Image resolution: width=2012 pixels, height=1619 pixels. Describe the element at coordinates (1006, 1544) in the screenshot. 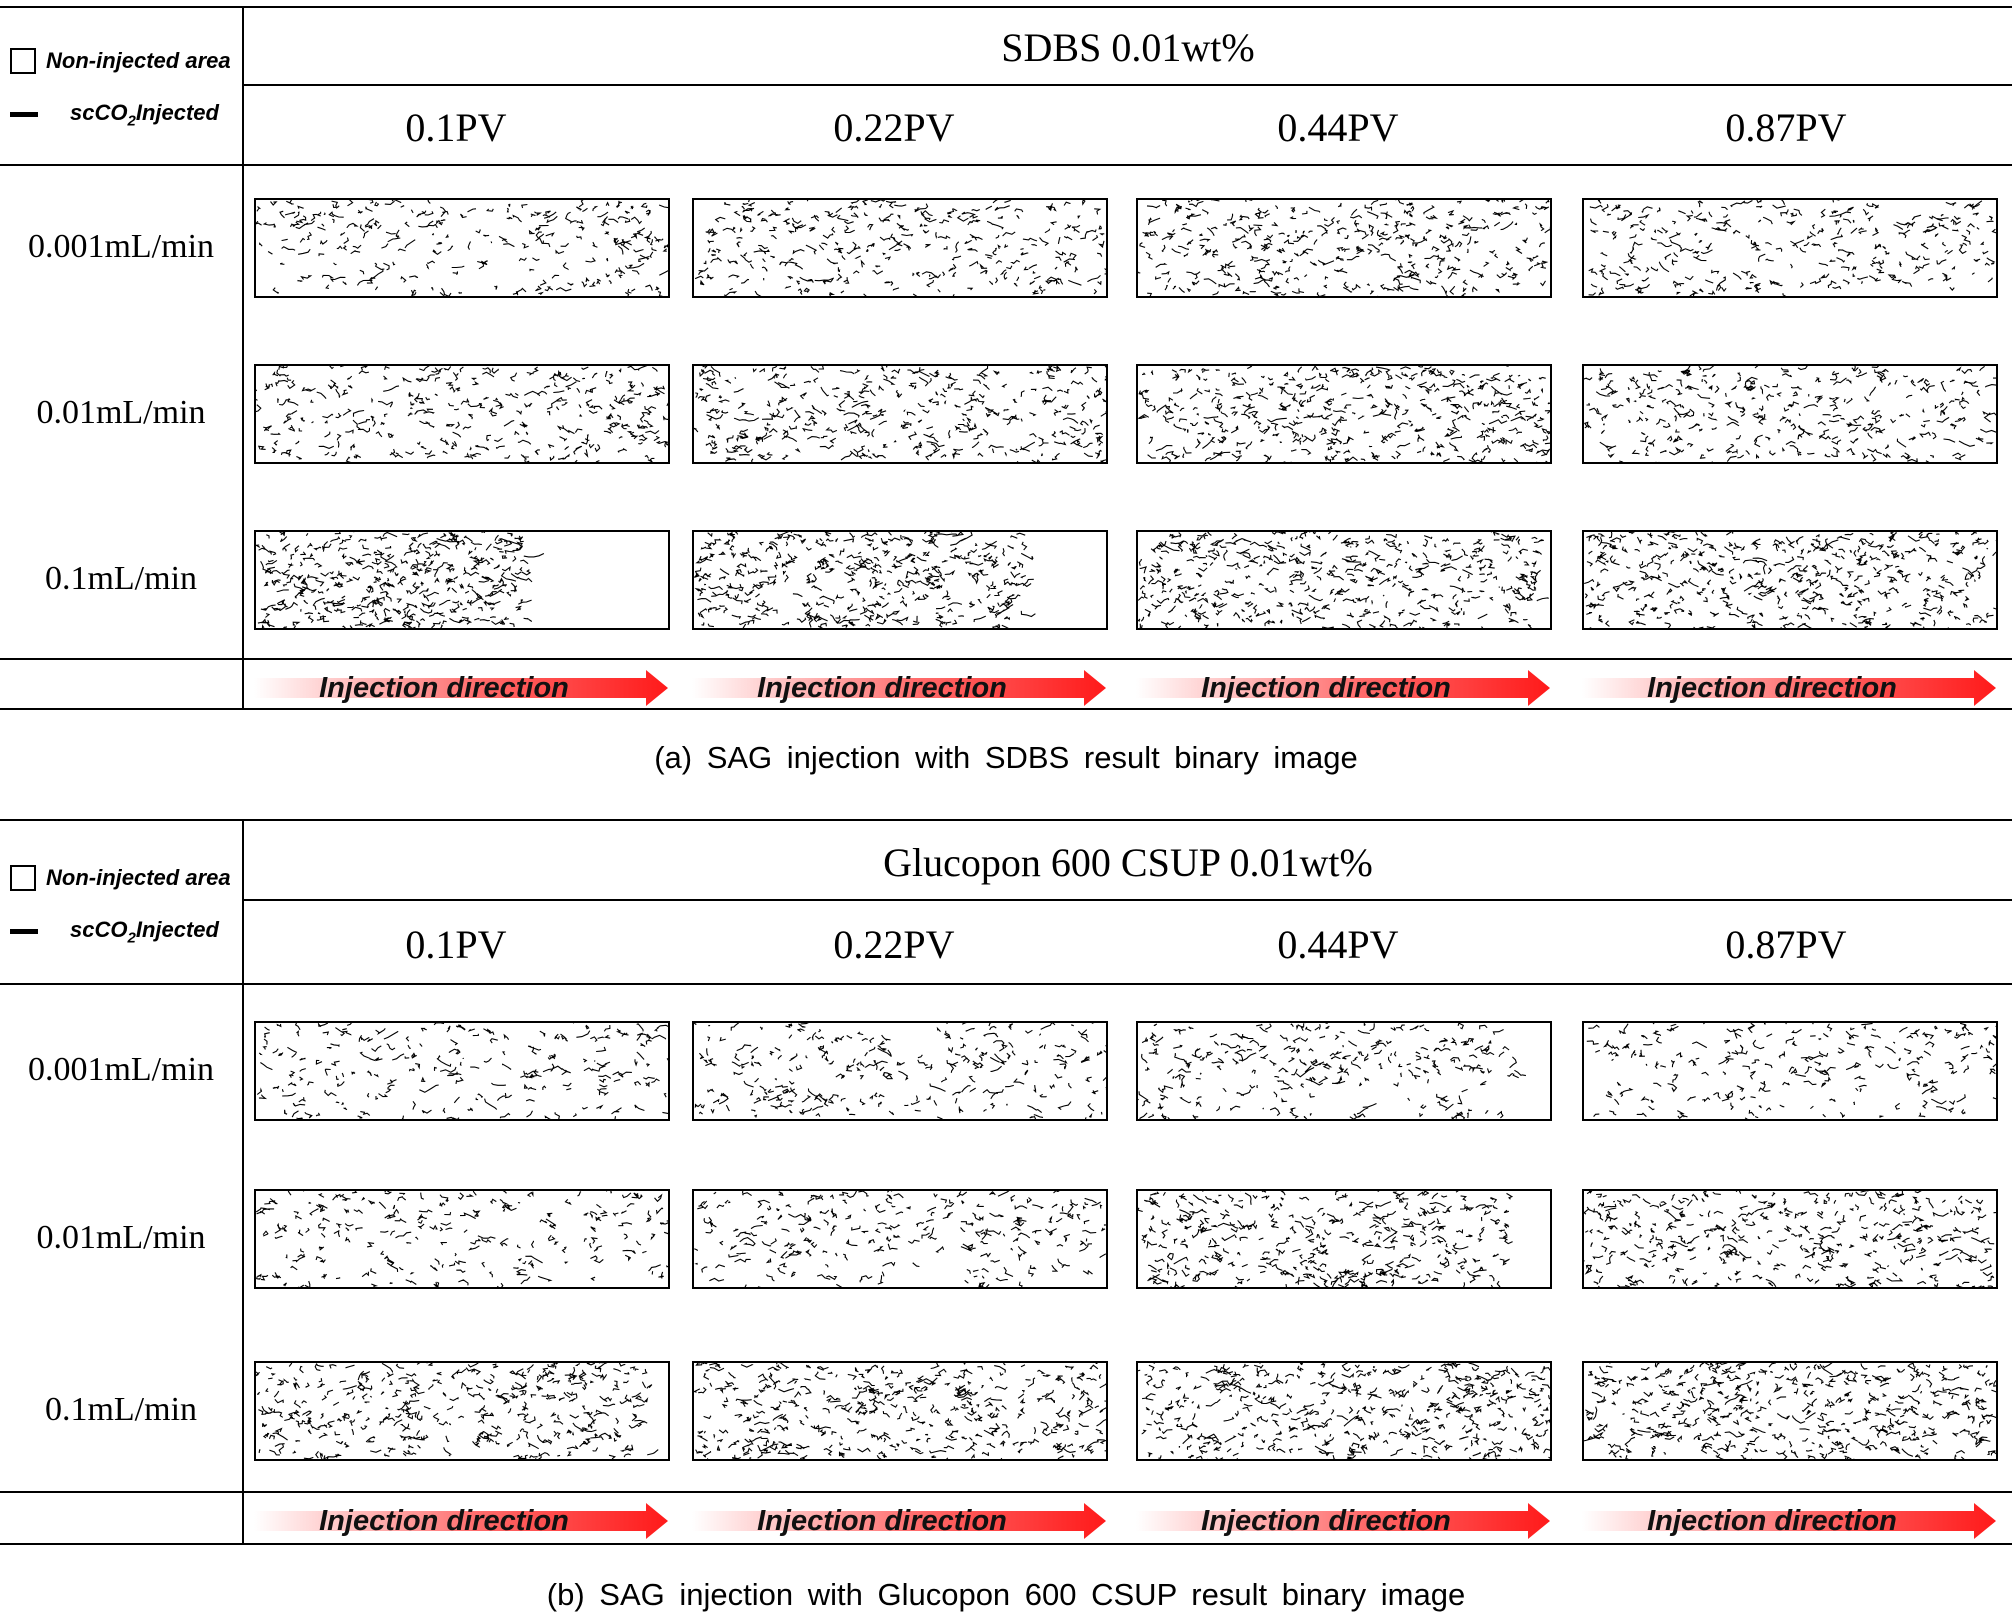

I see `table-bottom-rule` at that location.